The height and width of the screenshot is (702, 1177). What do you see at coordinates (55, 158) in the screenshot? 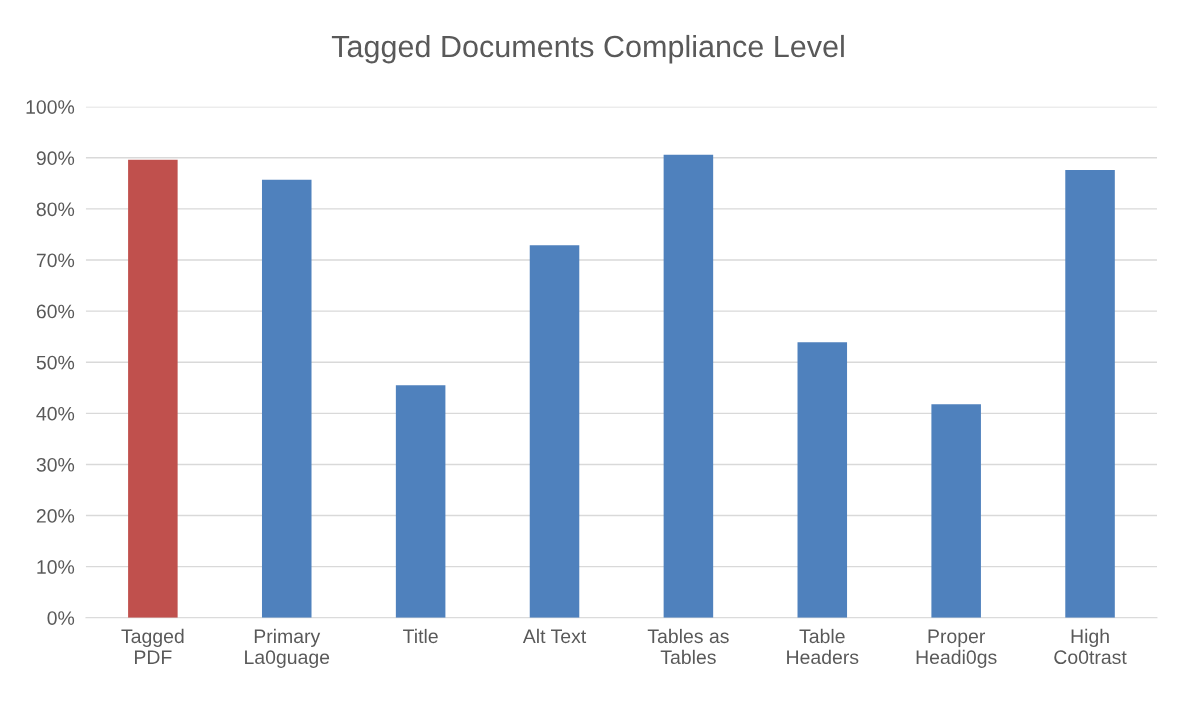
I see `y-tick-label: 90%` at bounding box center [55, 158].